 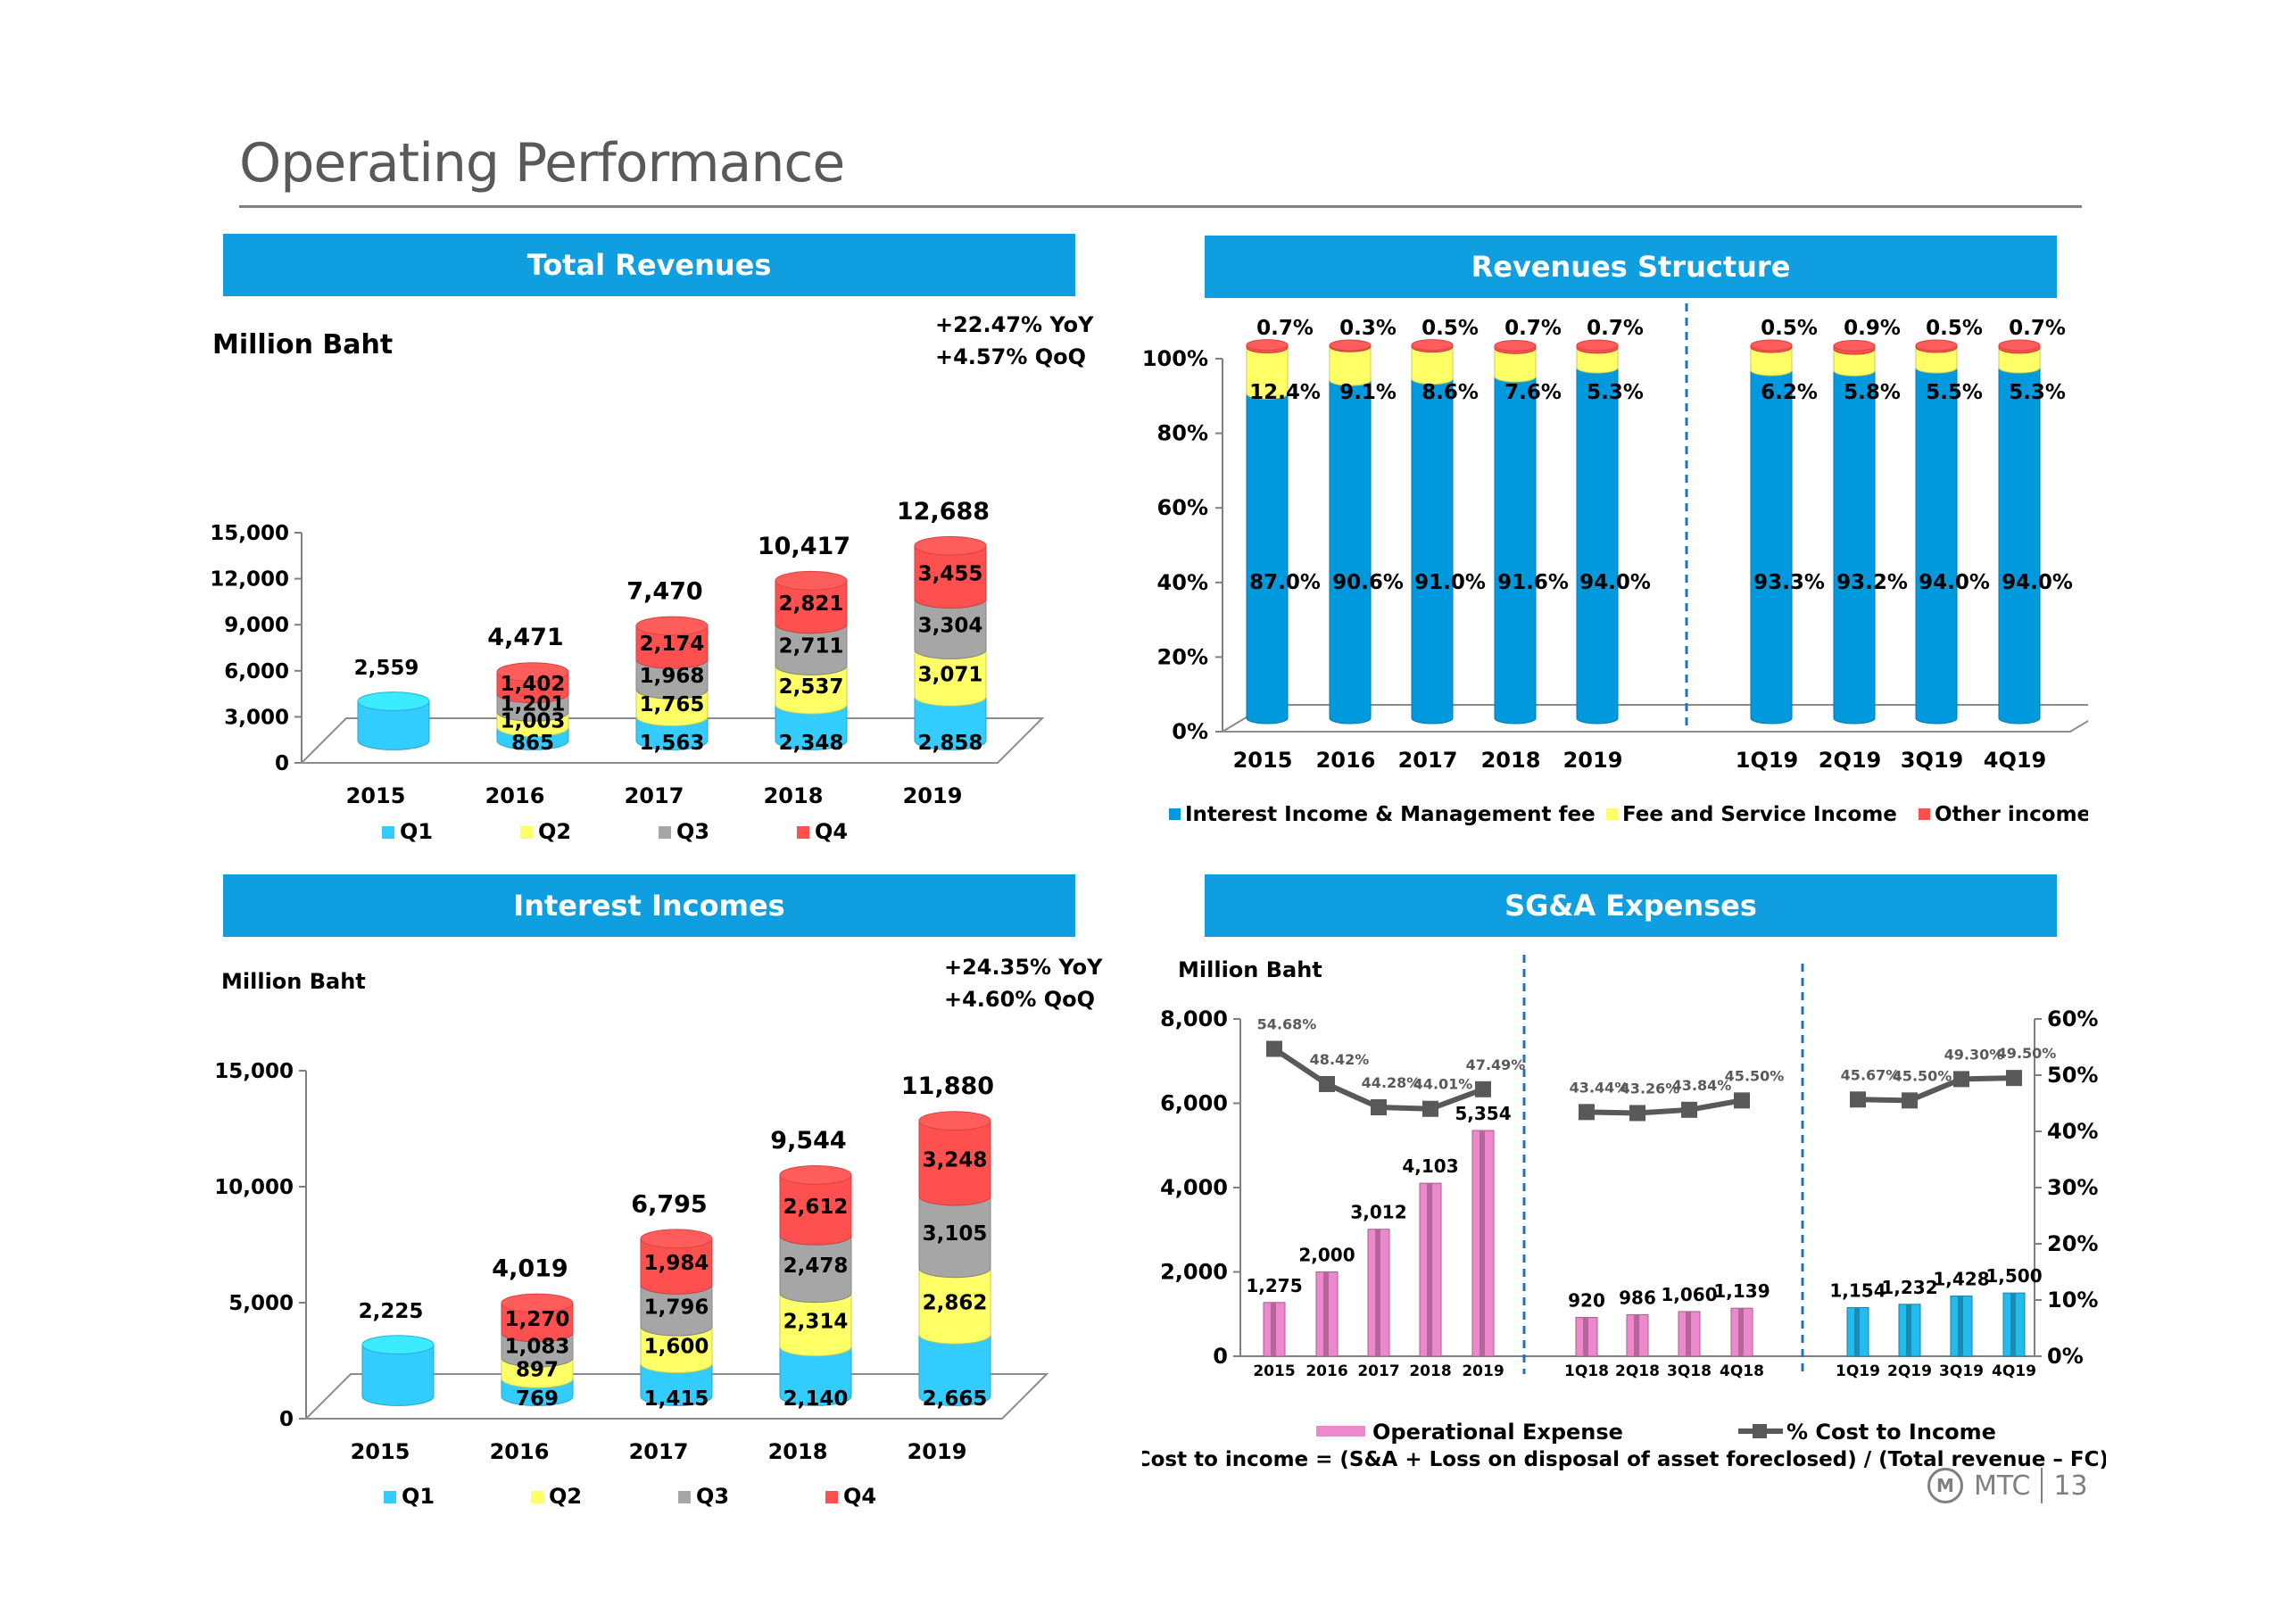 I want to click on legend-label: Q2, so click(x=554, y=831).